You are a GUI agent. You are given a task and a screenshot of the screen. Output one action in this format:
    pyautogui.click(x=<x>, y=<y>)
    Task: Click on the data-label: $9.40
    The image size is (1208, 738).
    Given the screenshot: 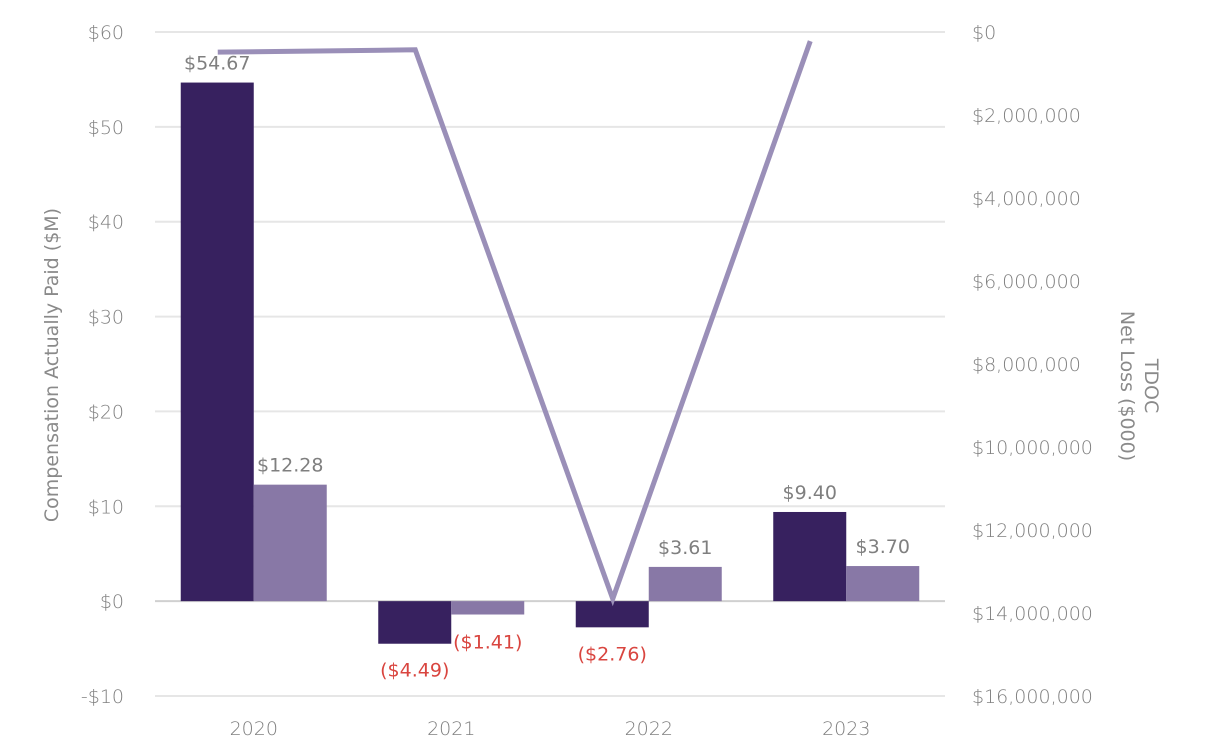 What is the action you would take?
    pyautogui.click(x=810, y=493)
    